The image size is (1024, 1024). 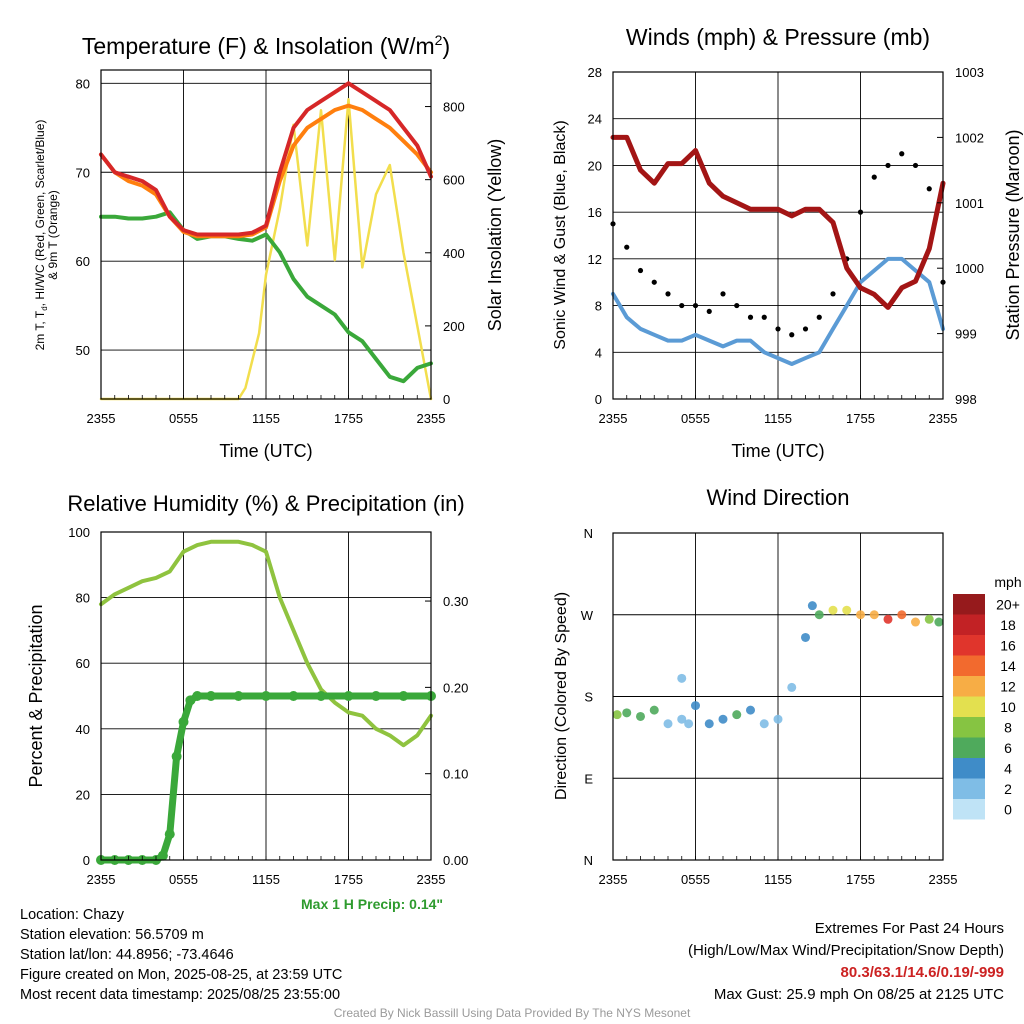 What do you see at coordinates (1008, 809) in the screenshot?
I see `colorbar-label: 0` at bounding box center [1008, 809].